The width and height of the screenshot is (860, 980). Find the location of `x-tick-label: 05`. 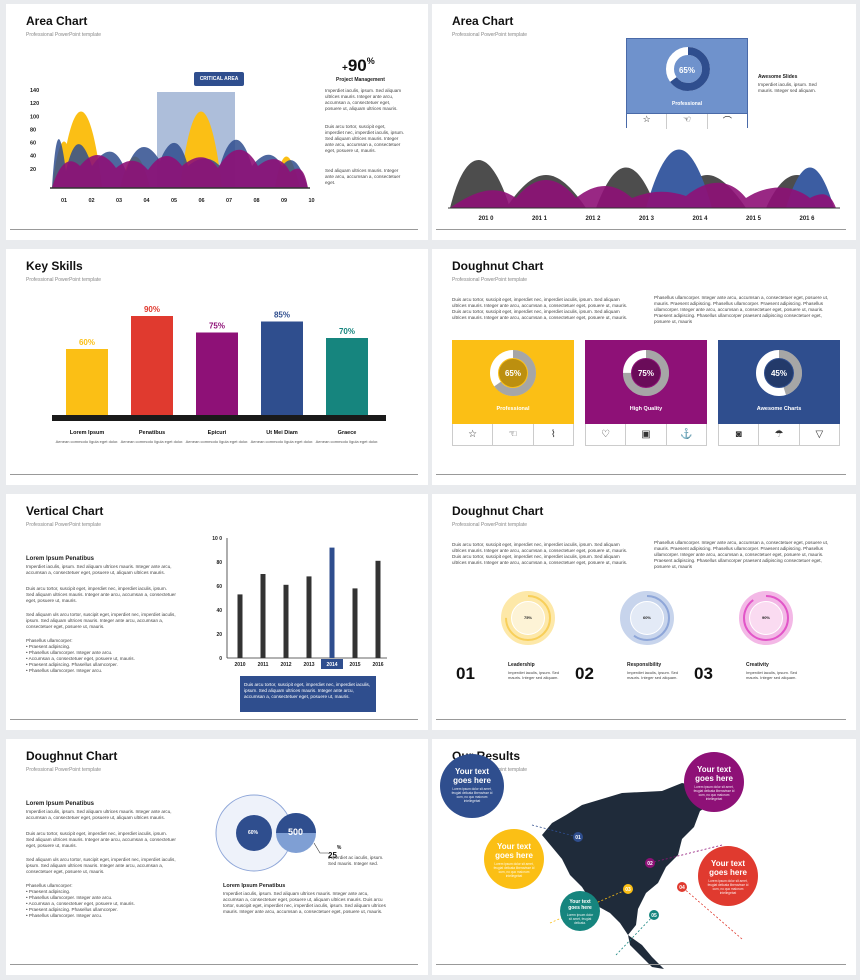

x-tick-label: 05 is located at coordinates (174, 201).